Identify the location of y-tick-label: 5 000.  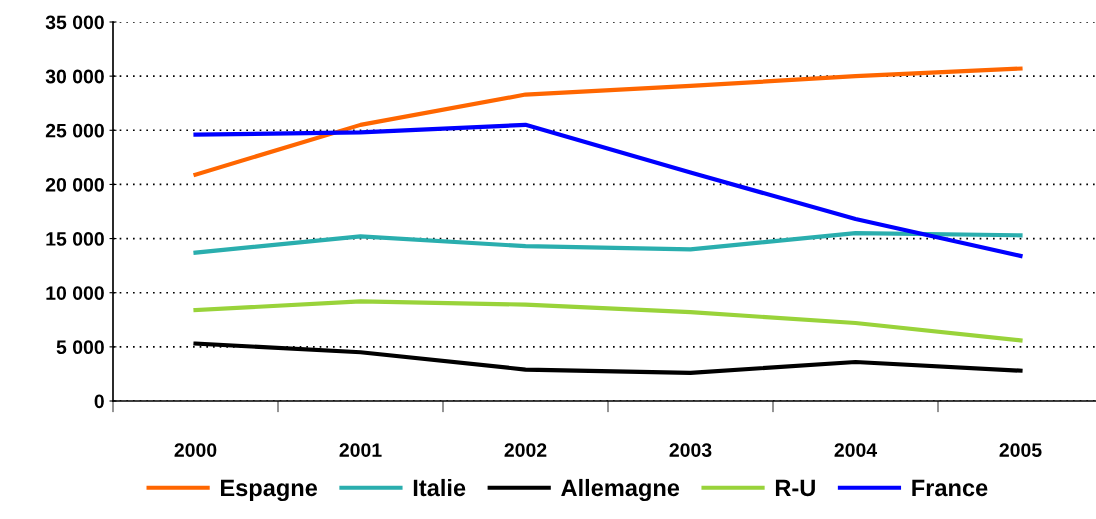
(80, 347).